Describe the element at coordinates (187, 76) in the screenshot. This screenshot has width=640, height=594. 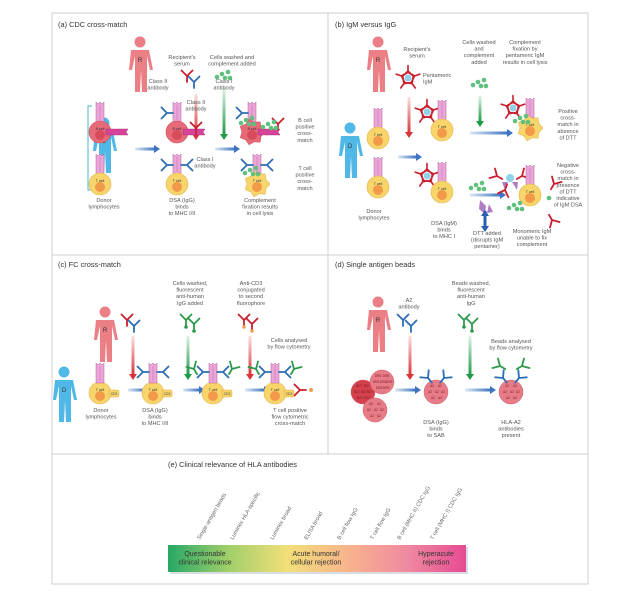
I see `class2-antibody-icon` at that location.